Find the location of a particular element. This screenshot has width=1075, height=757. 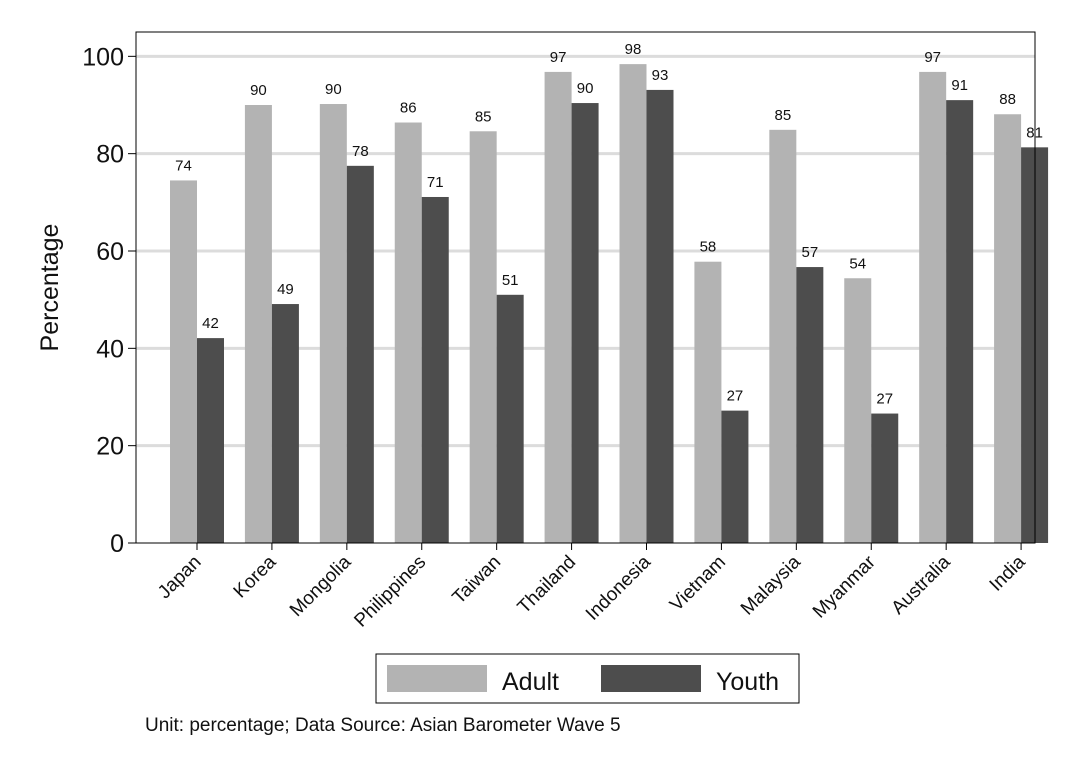

legend-label-youth: Youth is located at coordinates (747, 682).